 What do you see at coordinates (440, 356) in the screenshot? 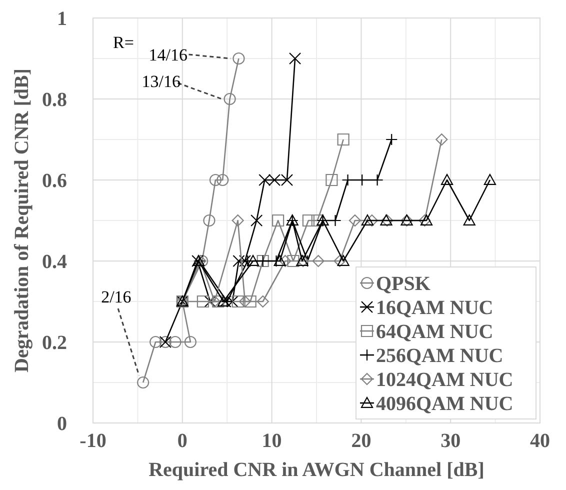
I see `legend-label: 256QAM NUC` at bounding box center [440, 356].